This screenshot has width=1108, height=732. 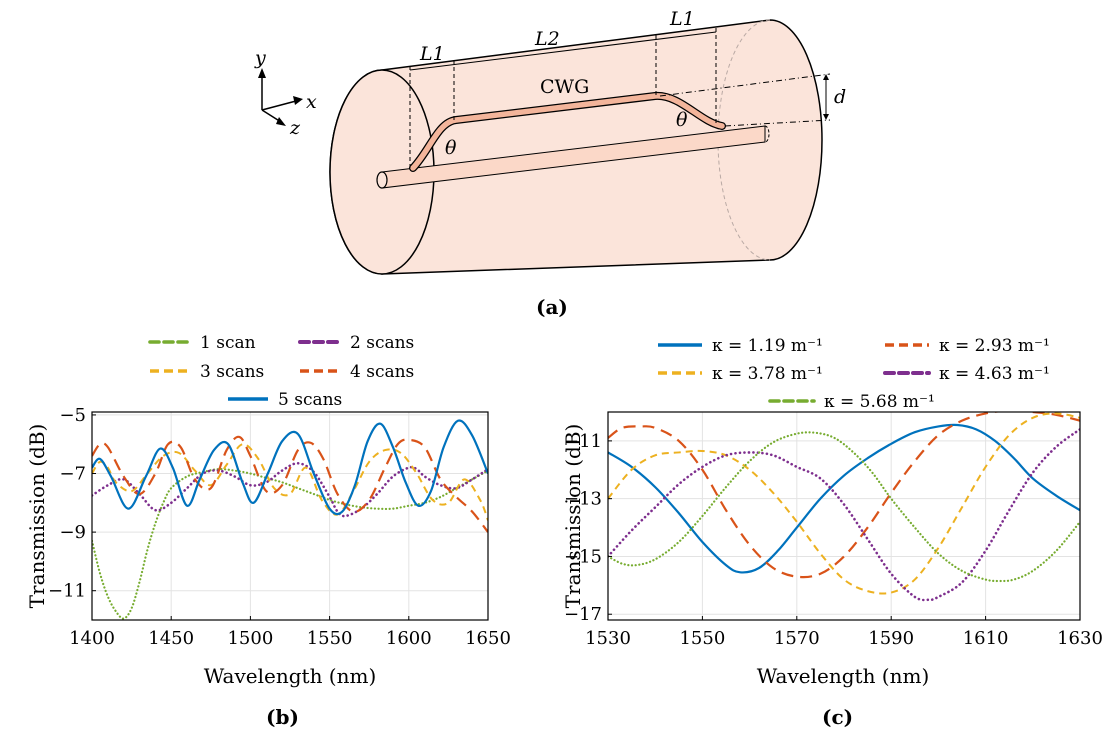 I want to click on y-tick-label: −15, so click(x=583, y=556).